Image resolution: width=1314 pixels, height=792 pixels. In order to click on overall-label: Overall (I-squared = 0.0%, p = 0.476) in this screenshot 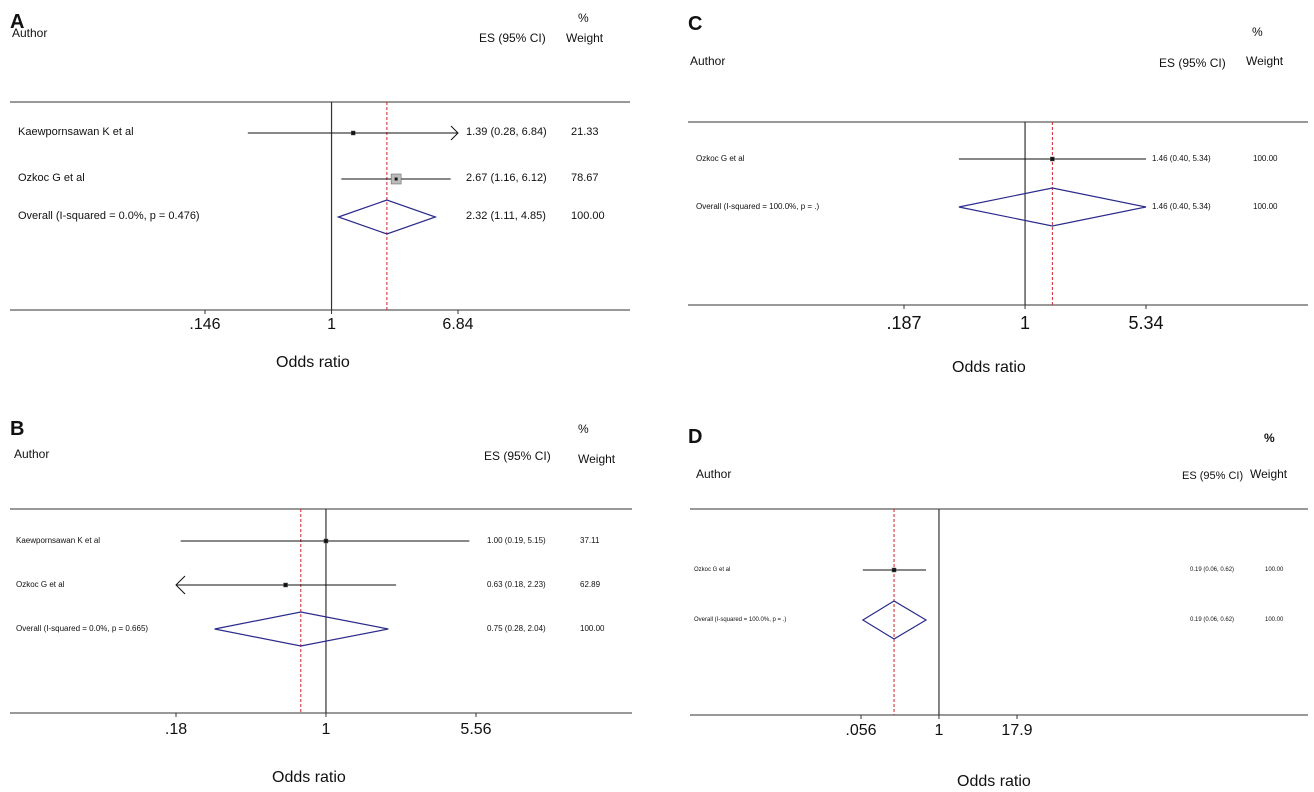, I will do `click(109, 215)`.